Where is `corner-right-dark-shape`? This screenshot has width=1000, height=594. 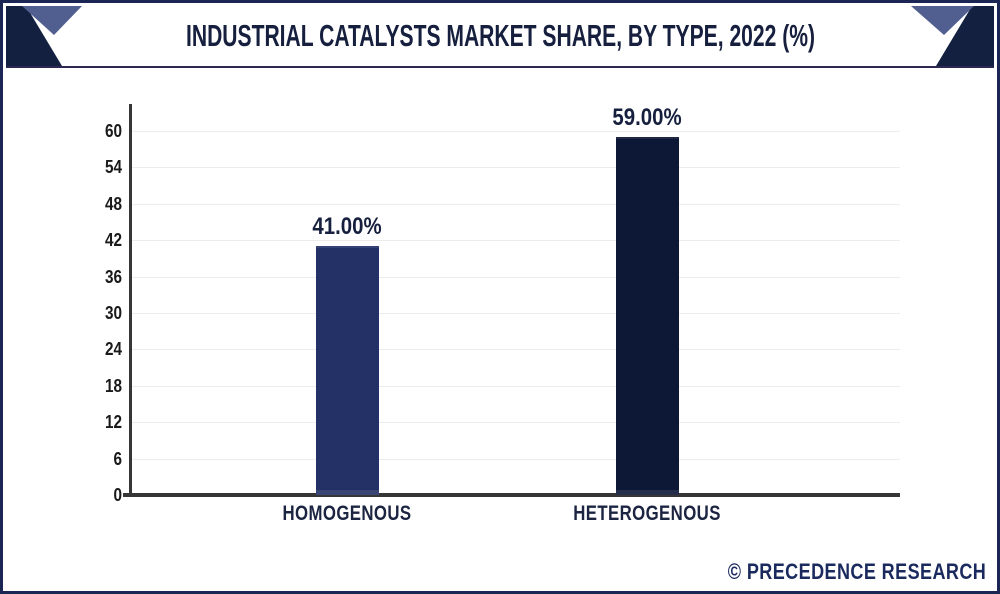
corner-right-dark-shape is located at coordinates (965, 36).